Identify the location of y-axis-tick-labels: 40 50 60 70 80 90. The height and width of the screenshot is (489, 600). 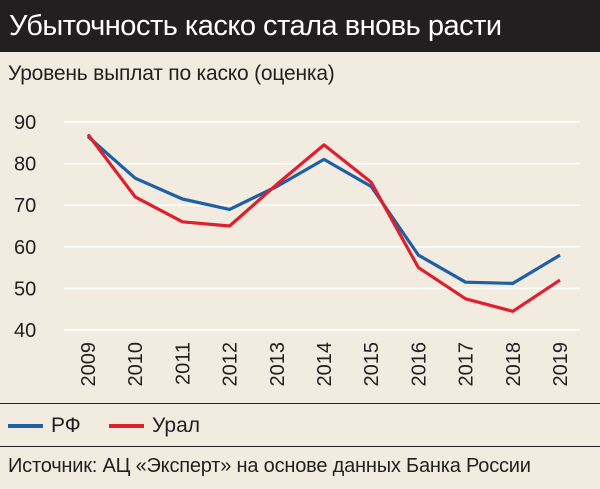
(25, 227).